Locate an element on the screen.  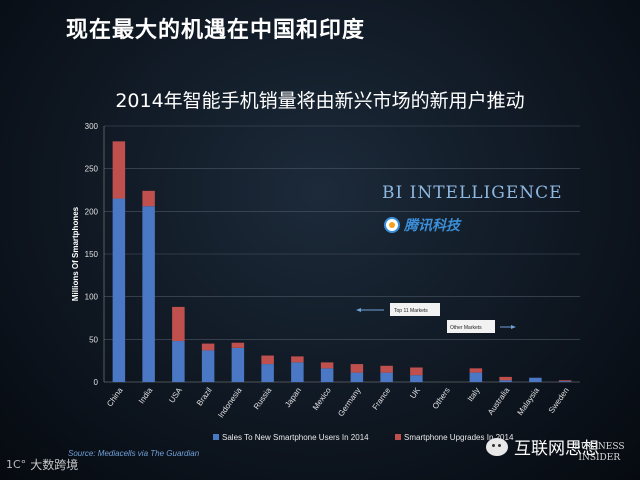
legend-swatch-upgrades is located at coordinates (398, 437).